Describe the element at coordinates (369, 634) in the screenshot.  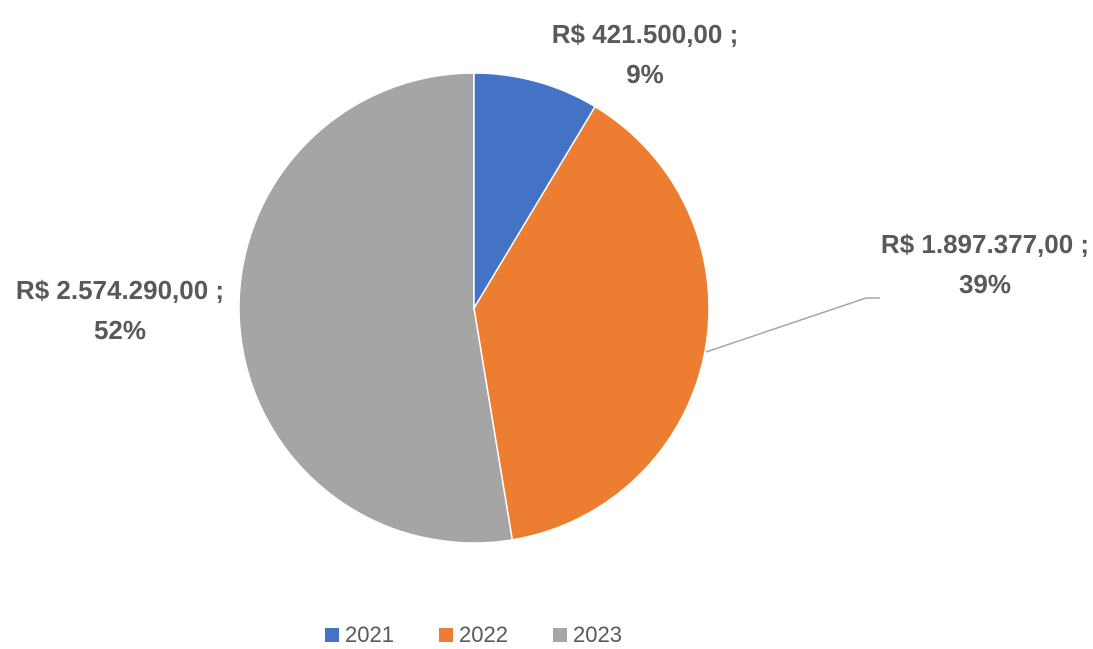
I see `legend-label: 2021` at that location.